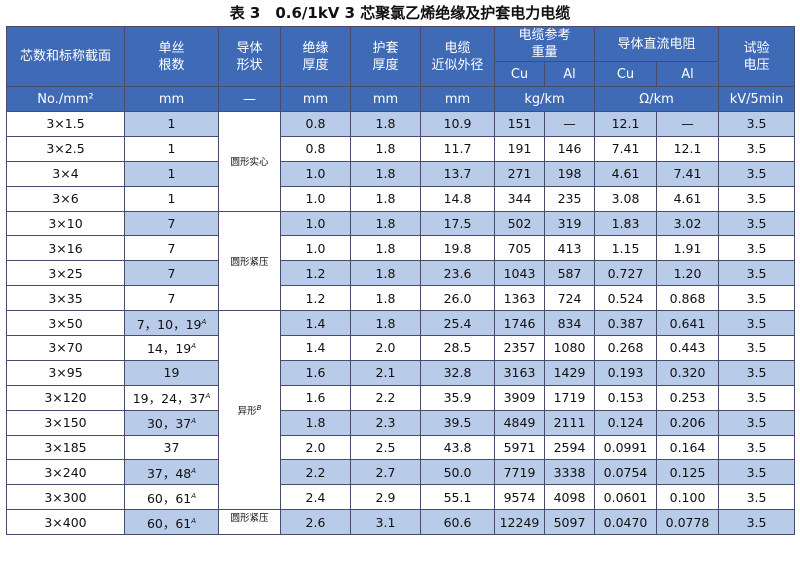 The height and width of the screenshot is (565, 800). I want to click on cell-ral: 0.641, so click(688, 323).